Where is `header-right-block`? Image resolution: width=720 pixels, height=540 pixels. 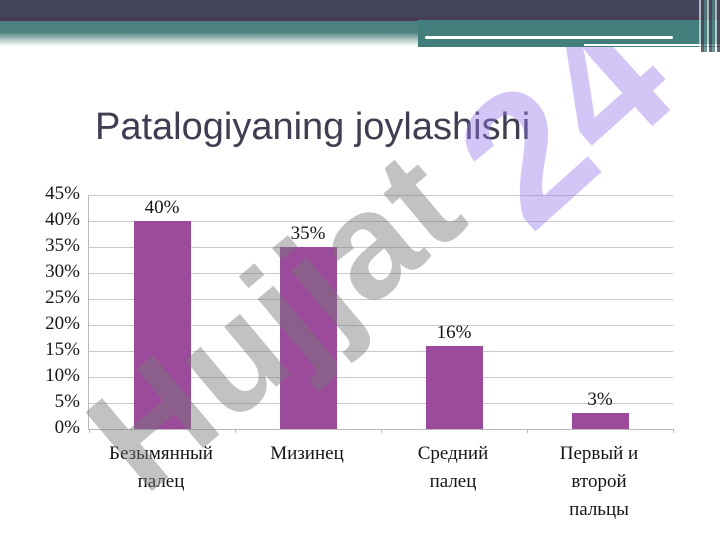
header-right-block is located at coordinates (569, 33).